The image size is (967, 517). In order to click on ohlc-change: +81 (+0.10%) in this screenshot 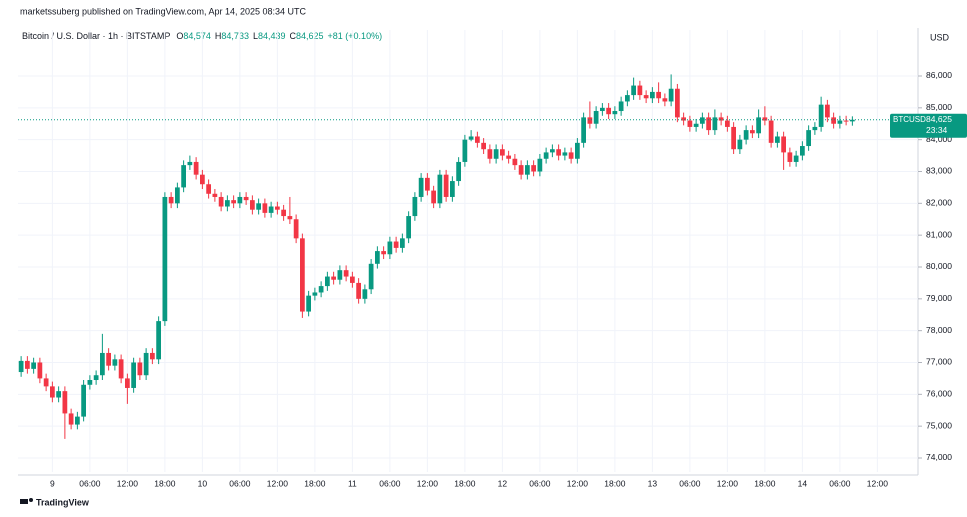, I will do `click(355, 36)`.